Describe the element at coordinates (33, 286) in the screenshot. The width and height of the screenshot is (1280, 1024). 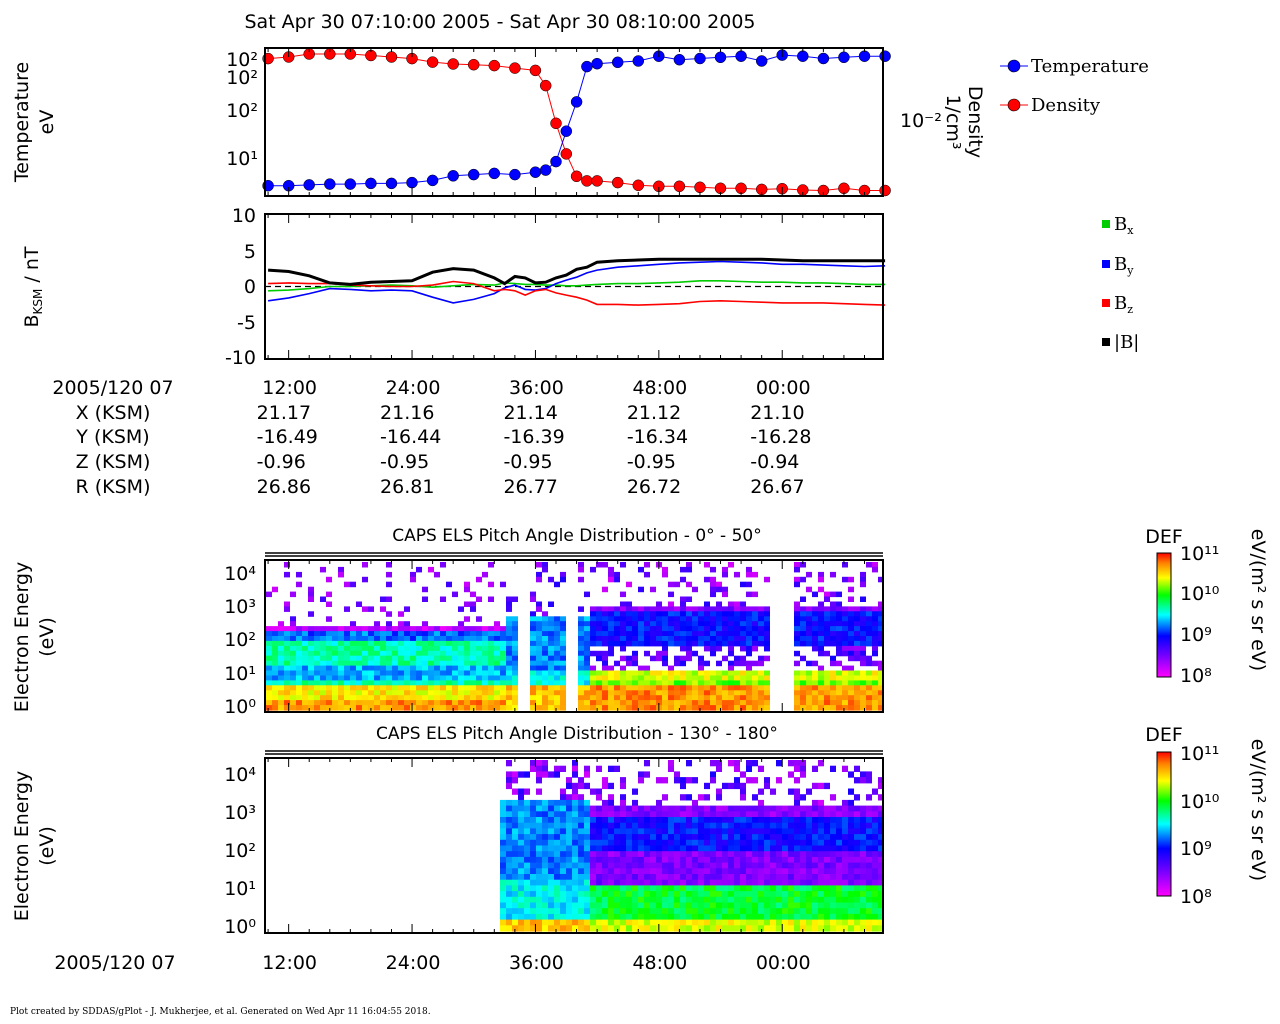
I see `bfield-axis-label: BKSM / nT` at that location.